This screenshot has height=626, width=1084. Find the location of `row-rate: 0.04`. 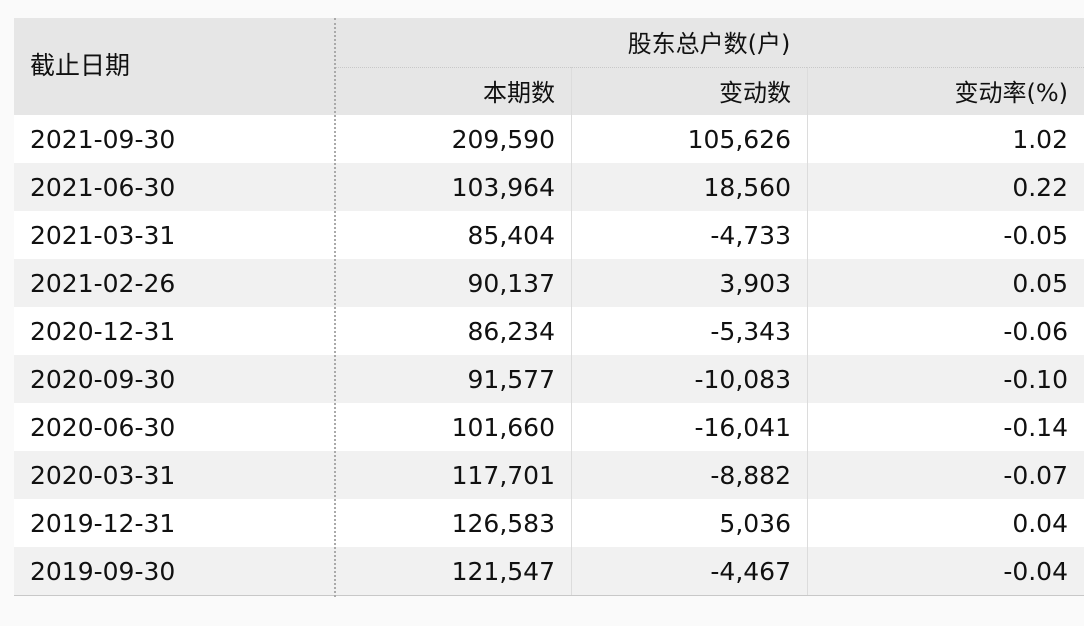

row-rate: 0.04 is located at coordinates (945, 523).